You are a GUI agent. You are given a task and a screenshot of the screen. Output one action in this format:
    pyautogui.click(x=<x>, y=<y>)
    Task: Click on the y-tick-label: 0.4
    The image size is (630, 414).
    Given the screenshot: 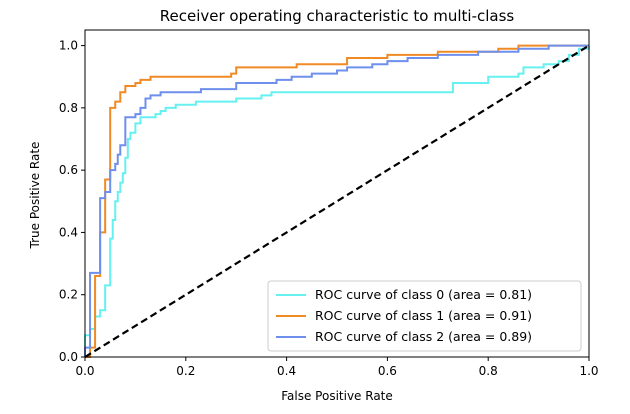 What is the action you would take?
    pyautogui.click(x=68, y=232)
    